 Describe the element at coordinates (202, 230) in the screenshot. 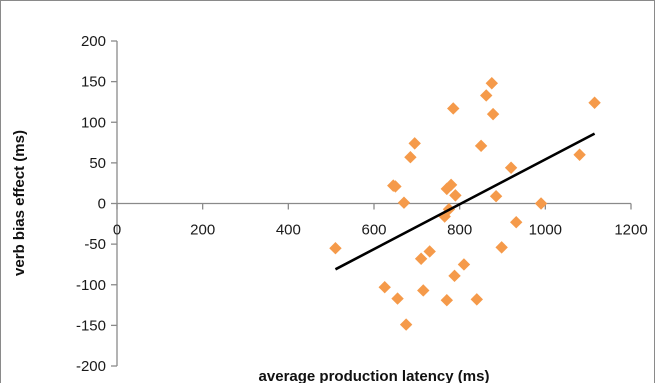

I see `x-tick-label: 200` at that location.